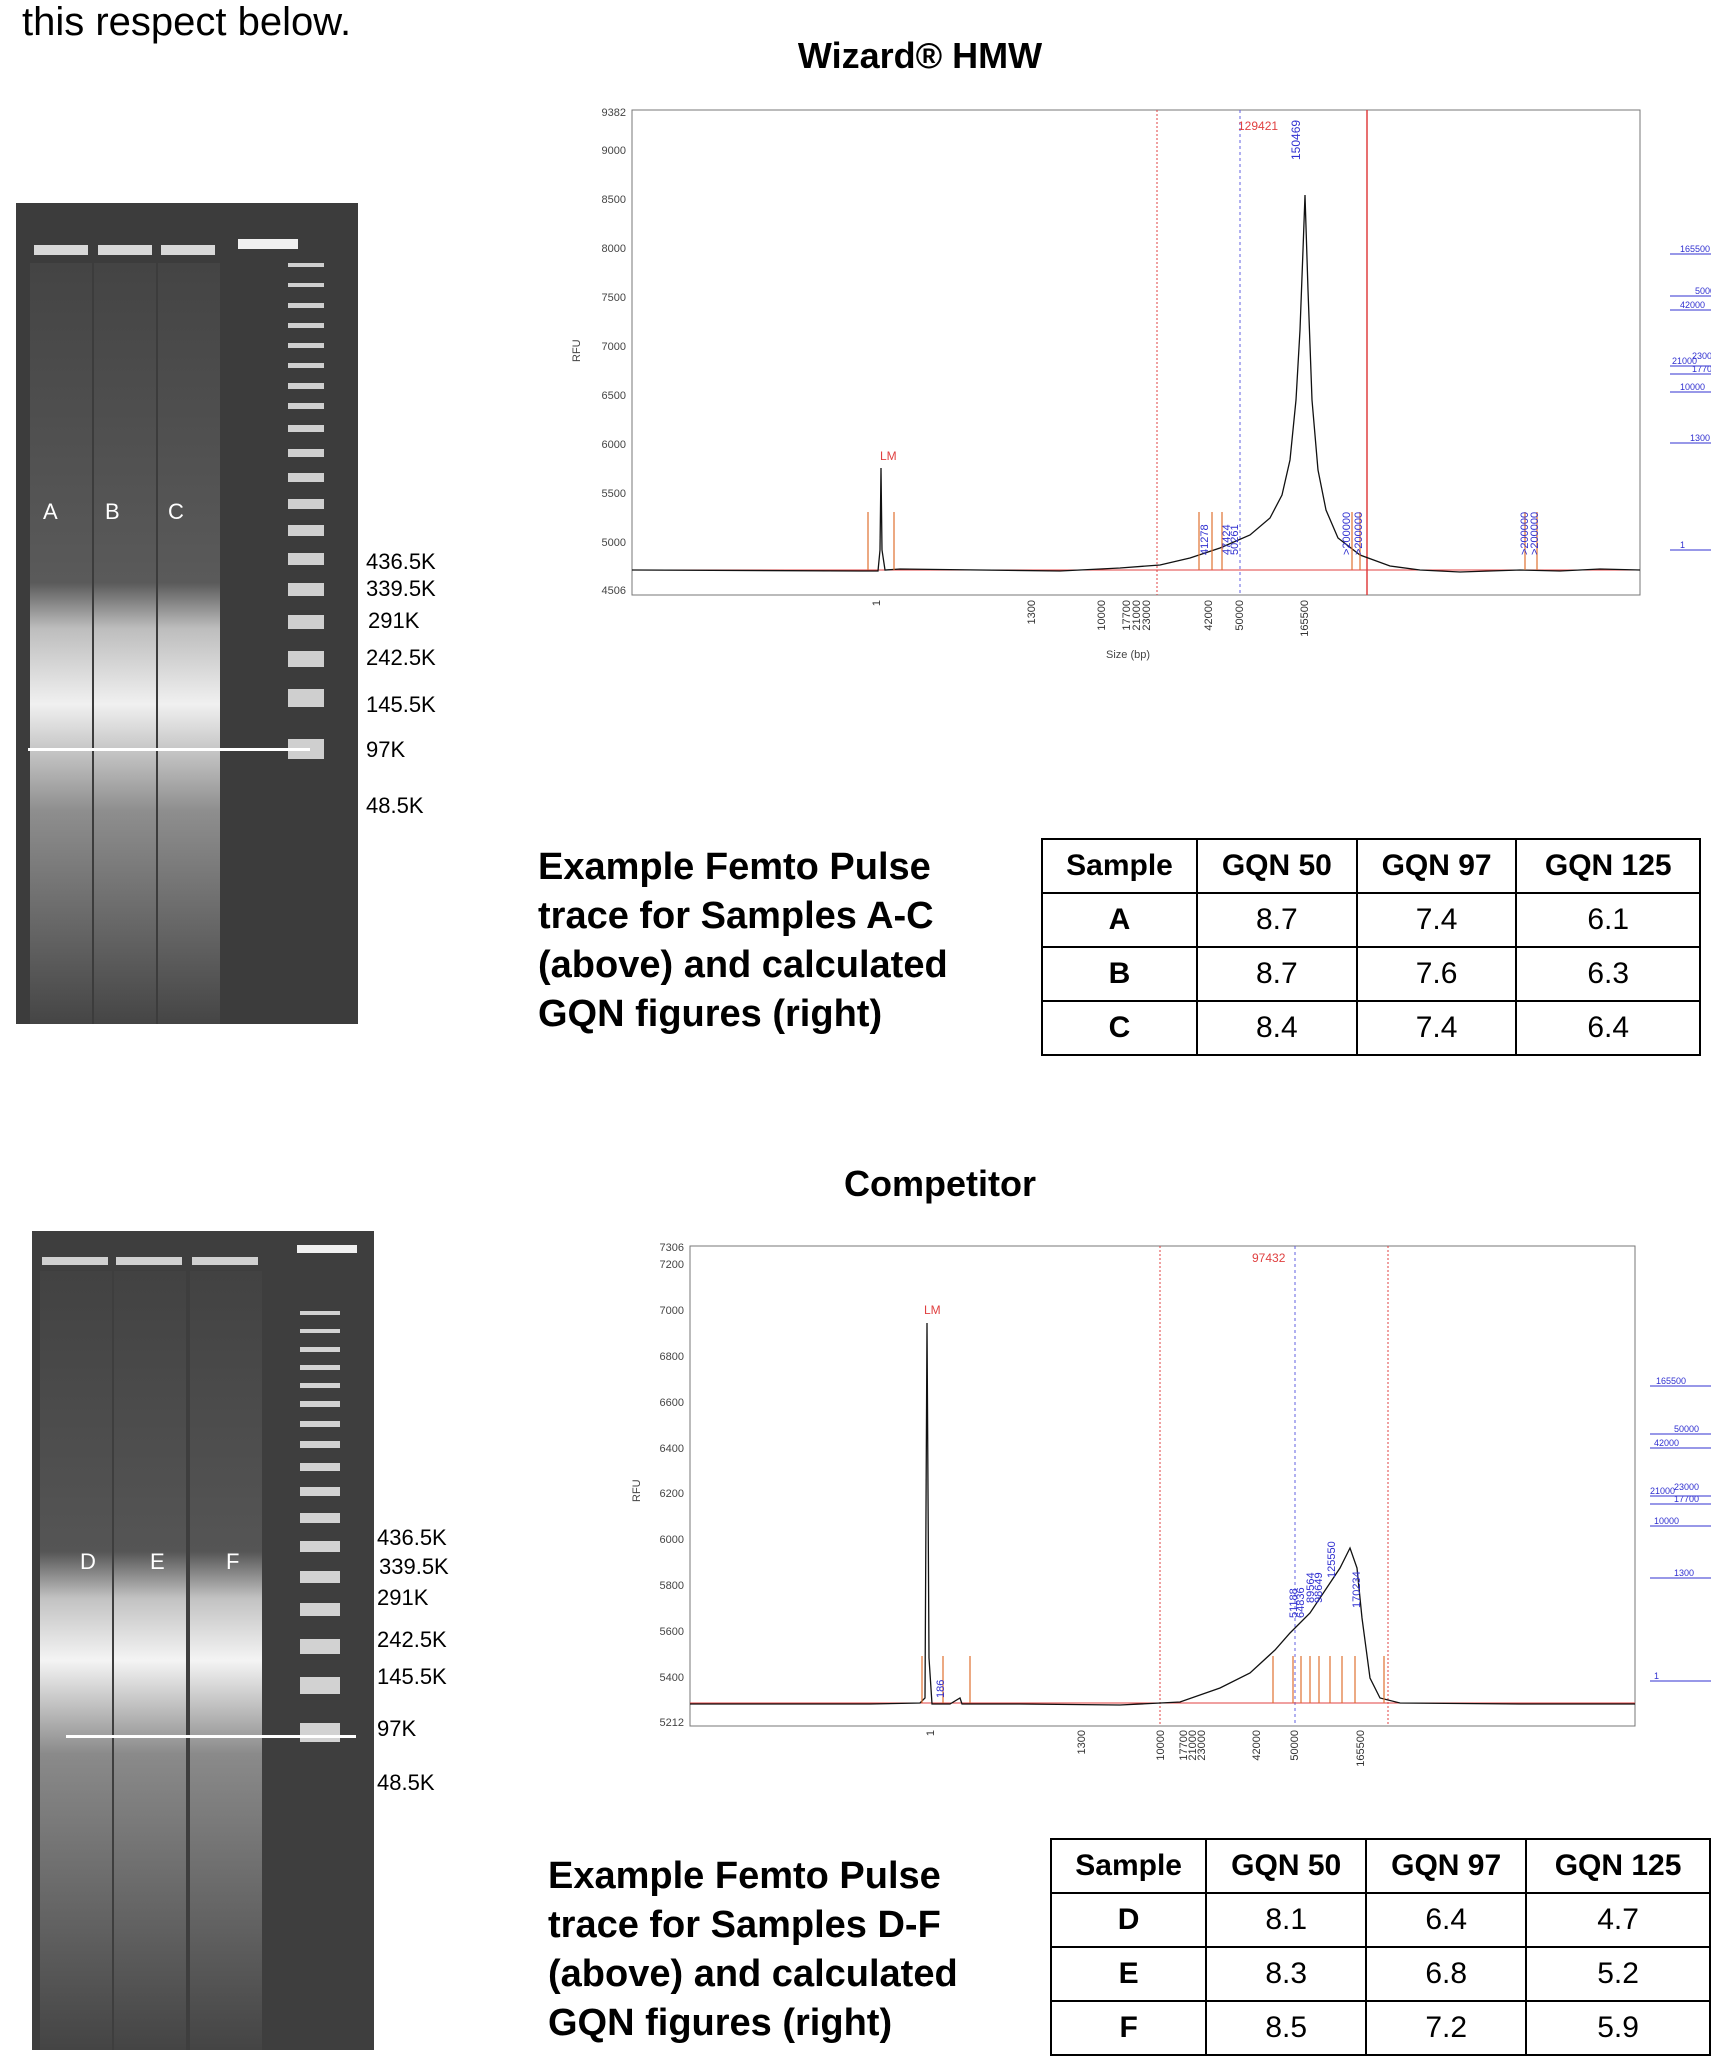  I want to click on ladder-band-label: 17700, so click(1686, 1499).